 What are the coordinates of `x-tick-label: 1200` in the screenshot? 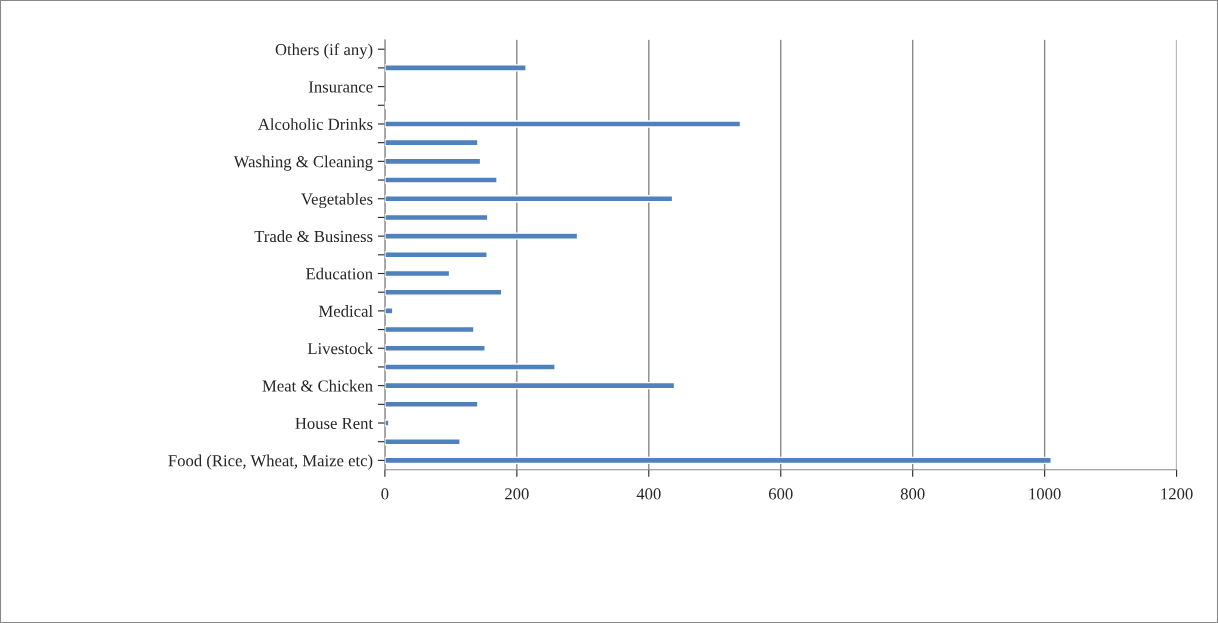 It's located at (1177, 494).